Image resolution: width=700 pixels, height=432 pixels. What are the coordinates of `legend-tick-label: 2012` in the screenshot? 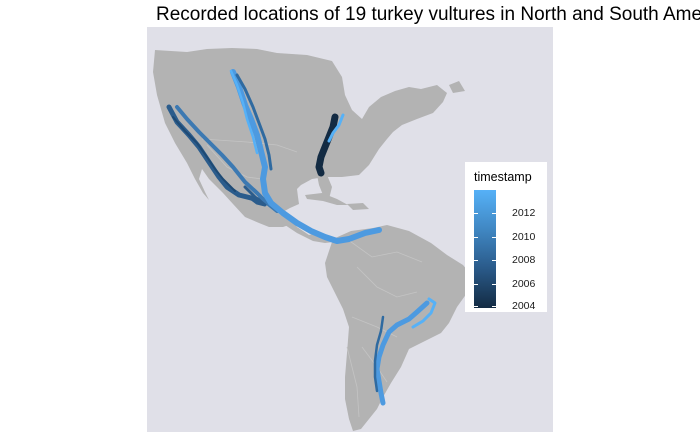 It's located at (524, 213).